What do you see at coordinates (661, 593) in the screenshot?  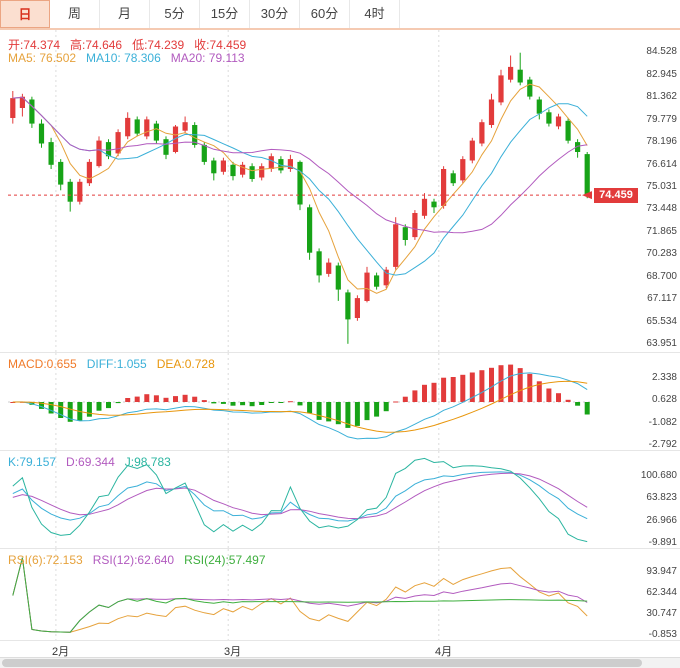 I see `y-axis-label: 62.344` at bounding box center [661, 593].